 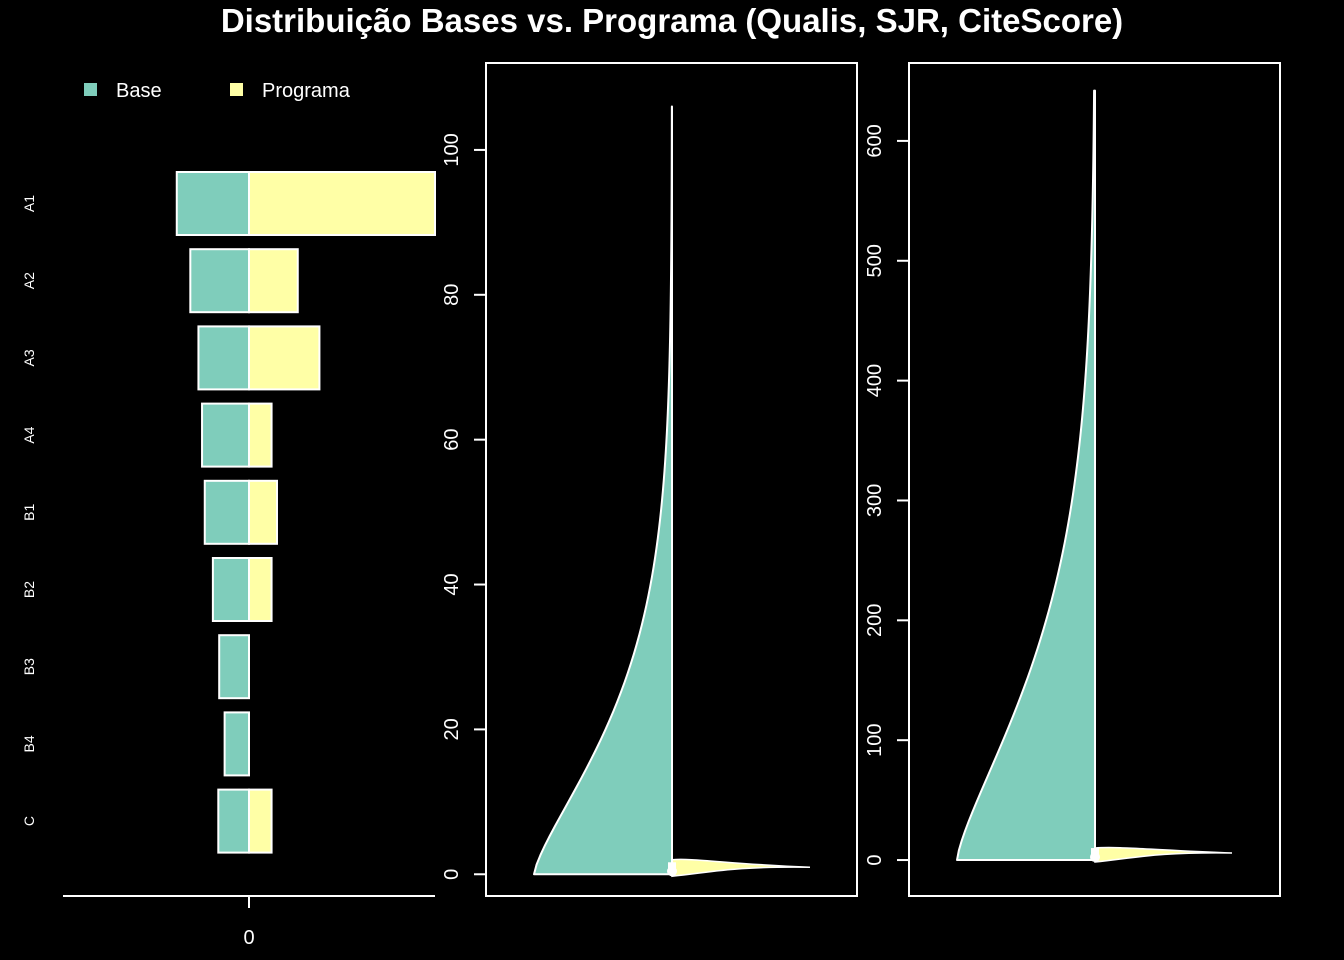 What do you see at coordinates (29, 743) in the screenshot?
I see `category-label-b4: B4` at bounding box center [29, 743].